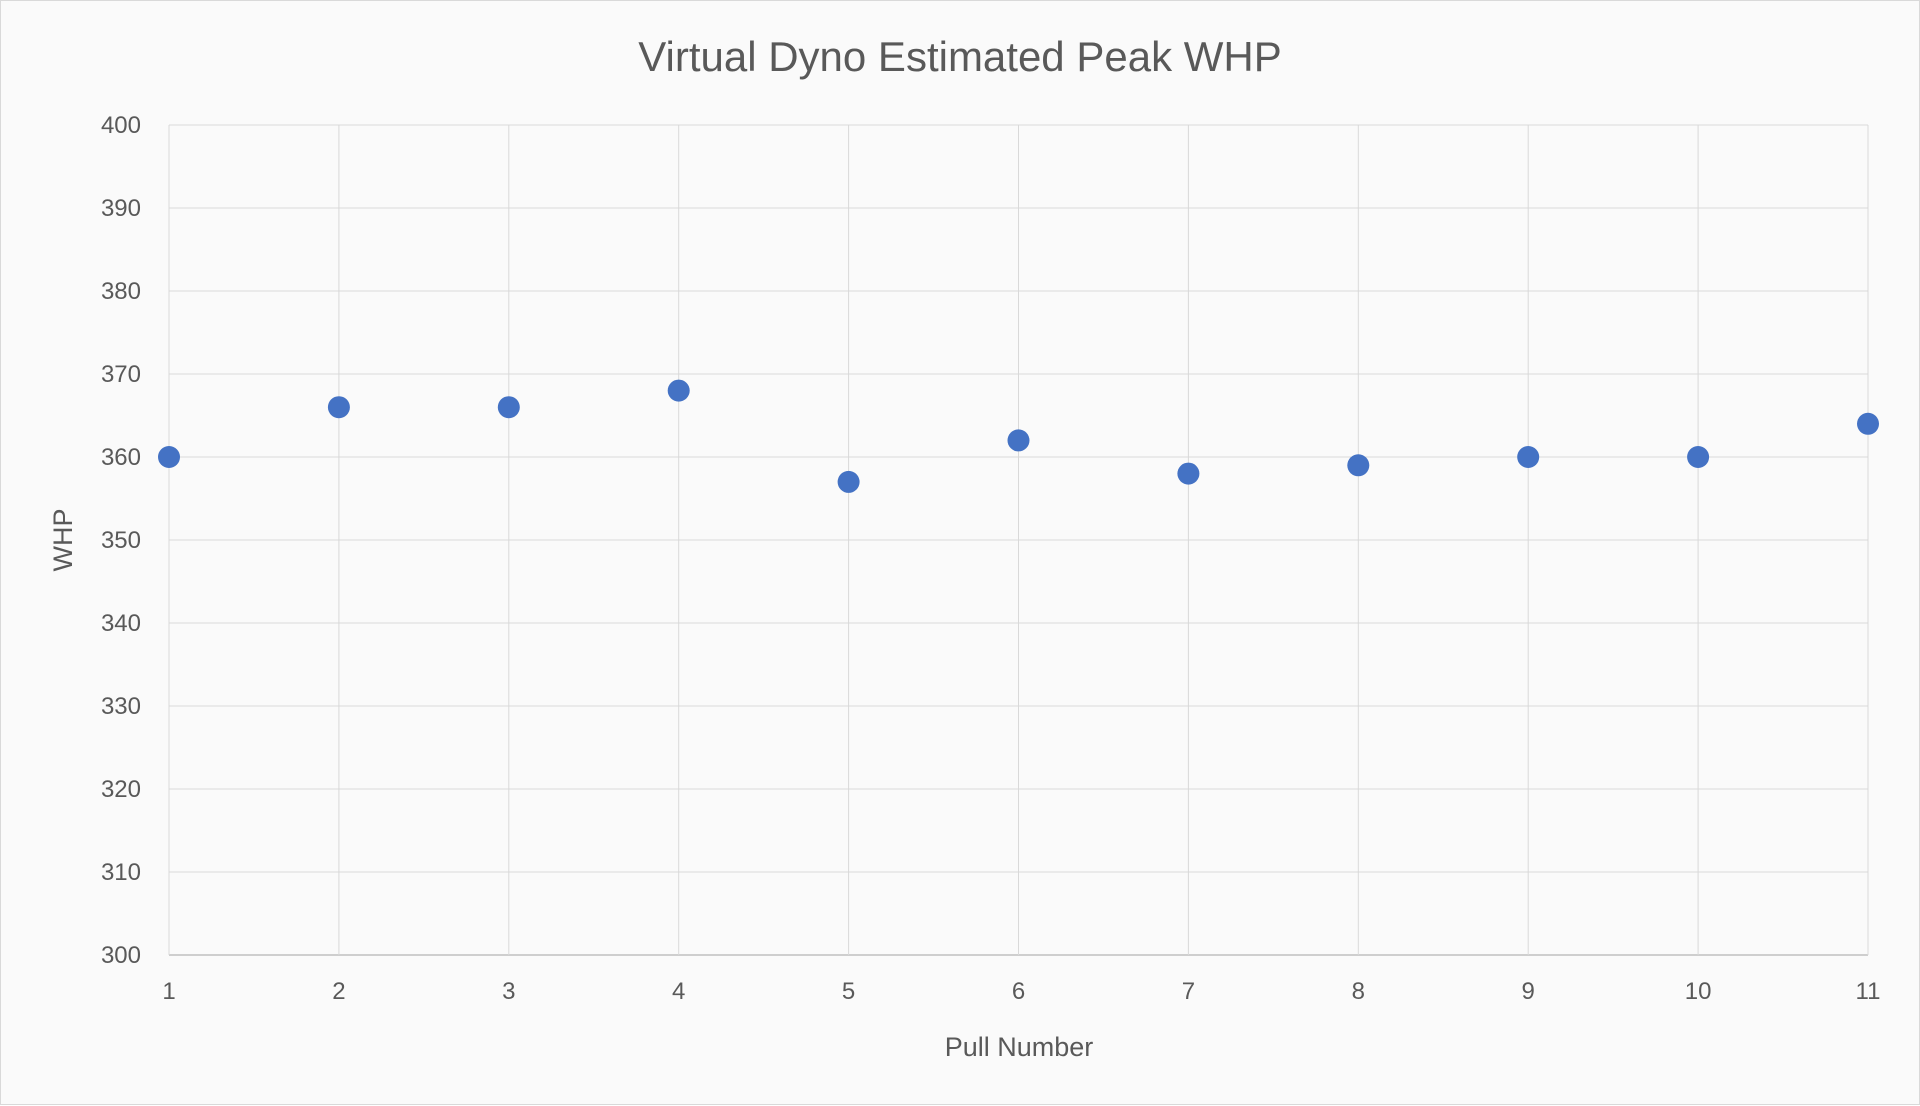  Describe the element at coordinates (1018, 991) in the screenshot. I see `x-tick-label: 6` at that location.